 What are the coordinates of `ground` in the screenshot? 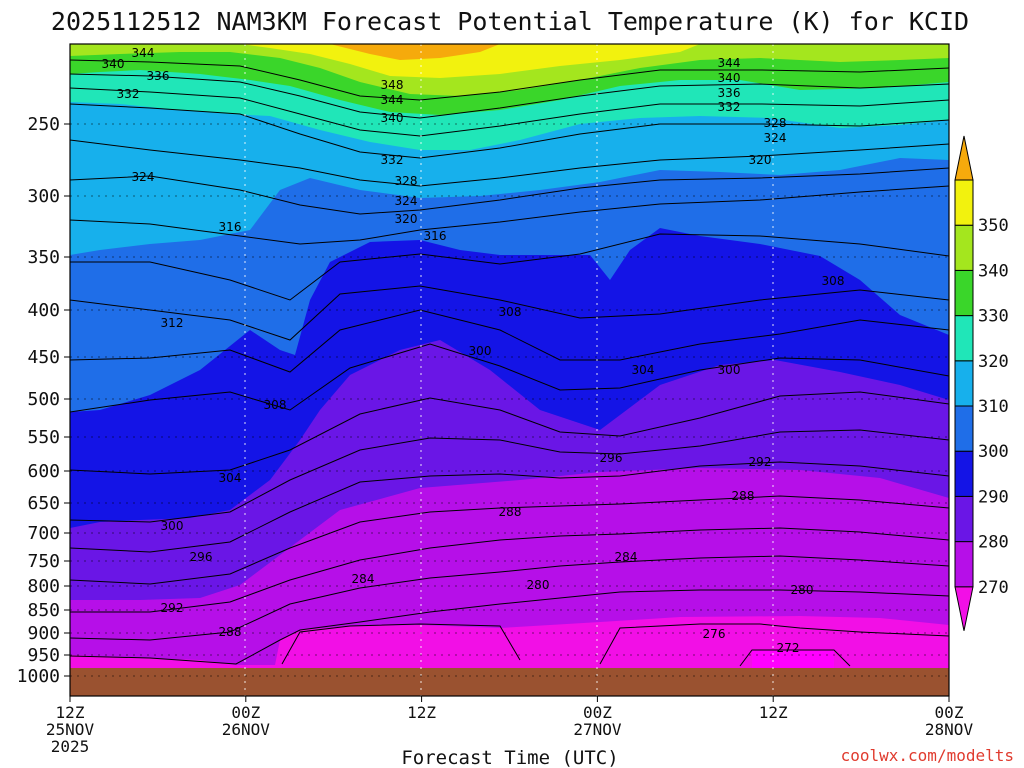 It's located at (509, 682).